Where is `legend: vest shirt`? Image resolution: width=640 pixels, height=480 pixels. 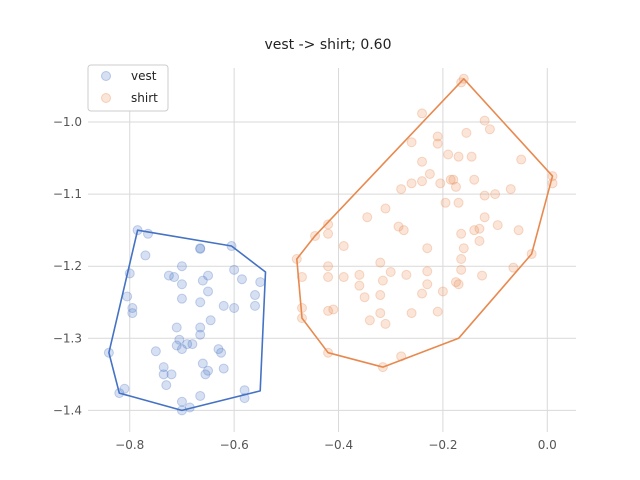 legend: vest shirt is located at coordinates (128, 88).